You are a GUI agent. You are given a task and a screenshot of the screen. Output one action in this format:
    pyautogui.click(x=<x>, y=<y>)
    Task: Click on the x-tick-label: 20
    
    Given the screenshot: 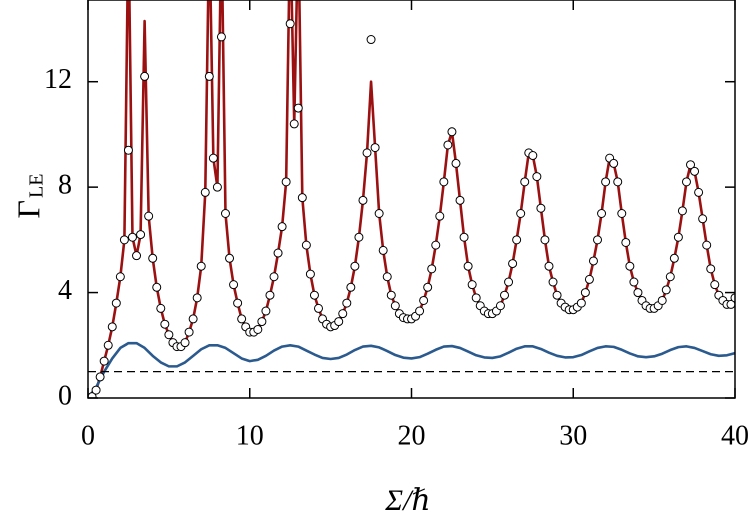 What is the action you would take?
    pyautogui.click(x=412, y=435)
    